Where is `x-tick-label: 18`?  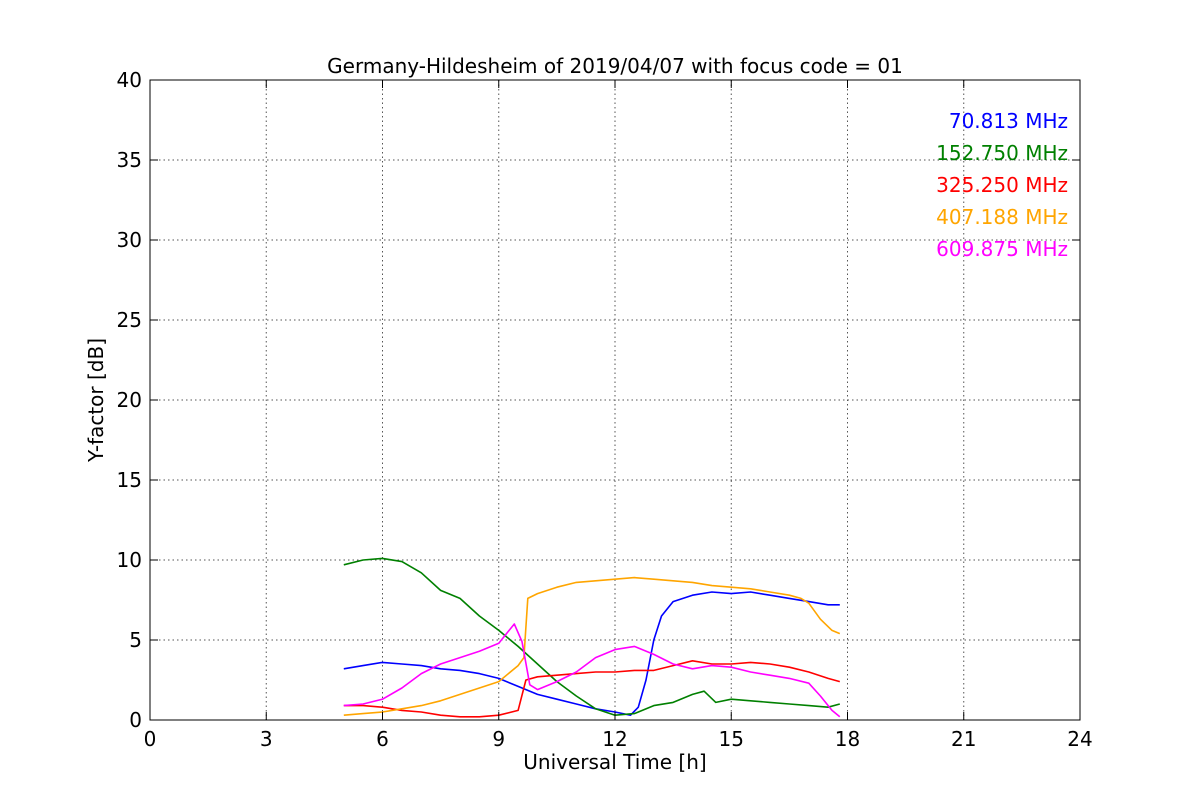
x-tick-label: 18 is located at coordinates (847, 739).